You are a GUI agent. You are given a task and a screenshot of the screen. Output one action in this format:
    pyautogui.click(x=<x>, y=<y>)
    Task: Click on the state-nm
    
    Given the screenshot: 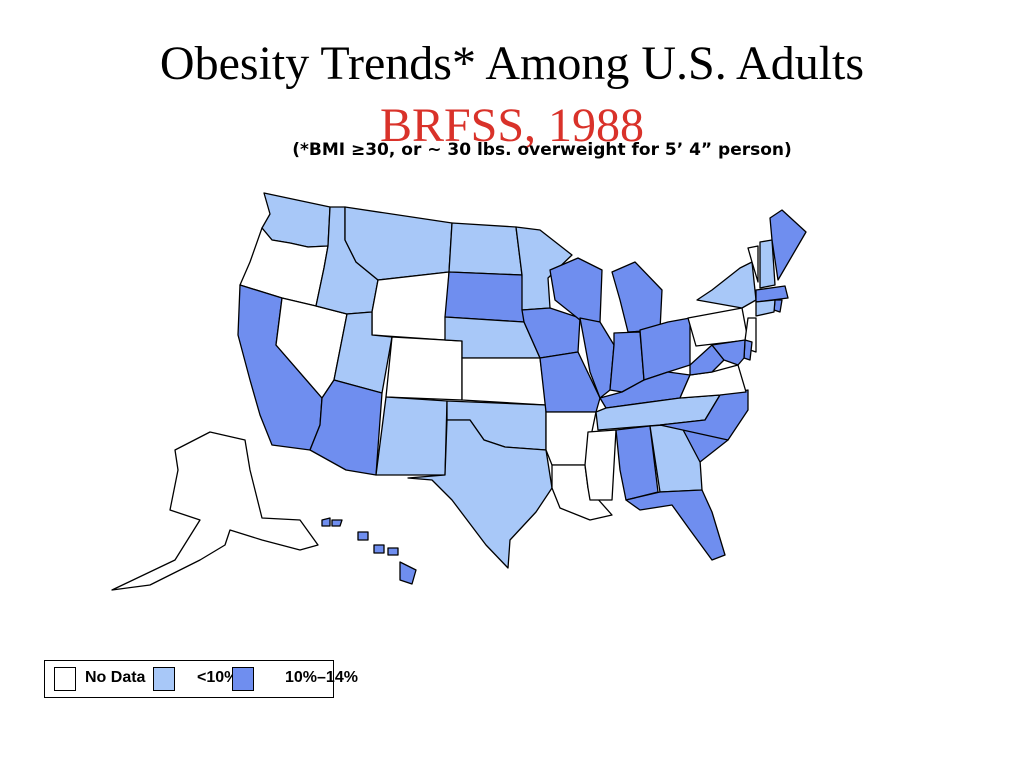 What is the action you would take?
    pyautogui.click(x=411, y=436)
    